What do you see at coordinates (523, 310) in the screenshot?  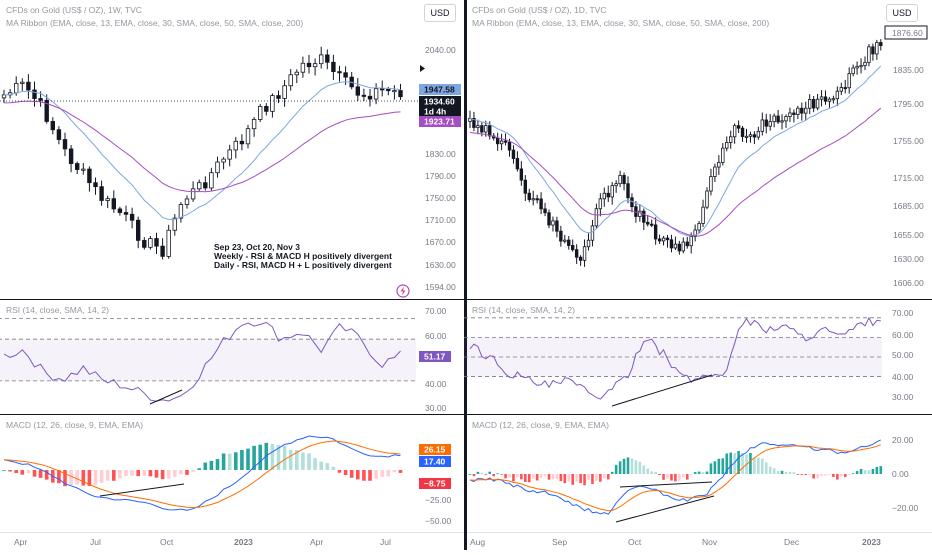 I see `right-rsi-legend: RSI (14, close, SMA, 14, 2)` at bounding box center [523, 310].